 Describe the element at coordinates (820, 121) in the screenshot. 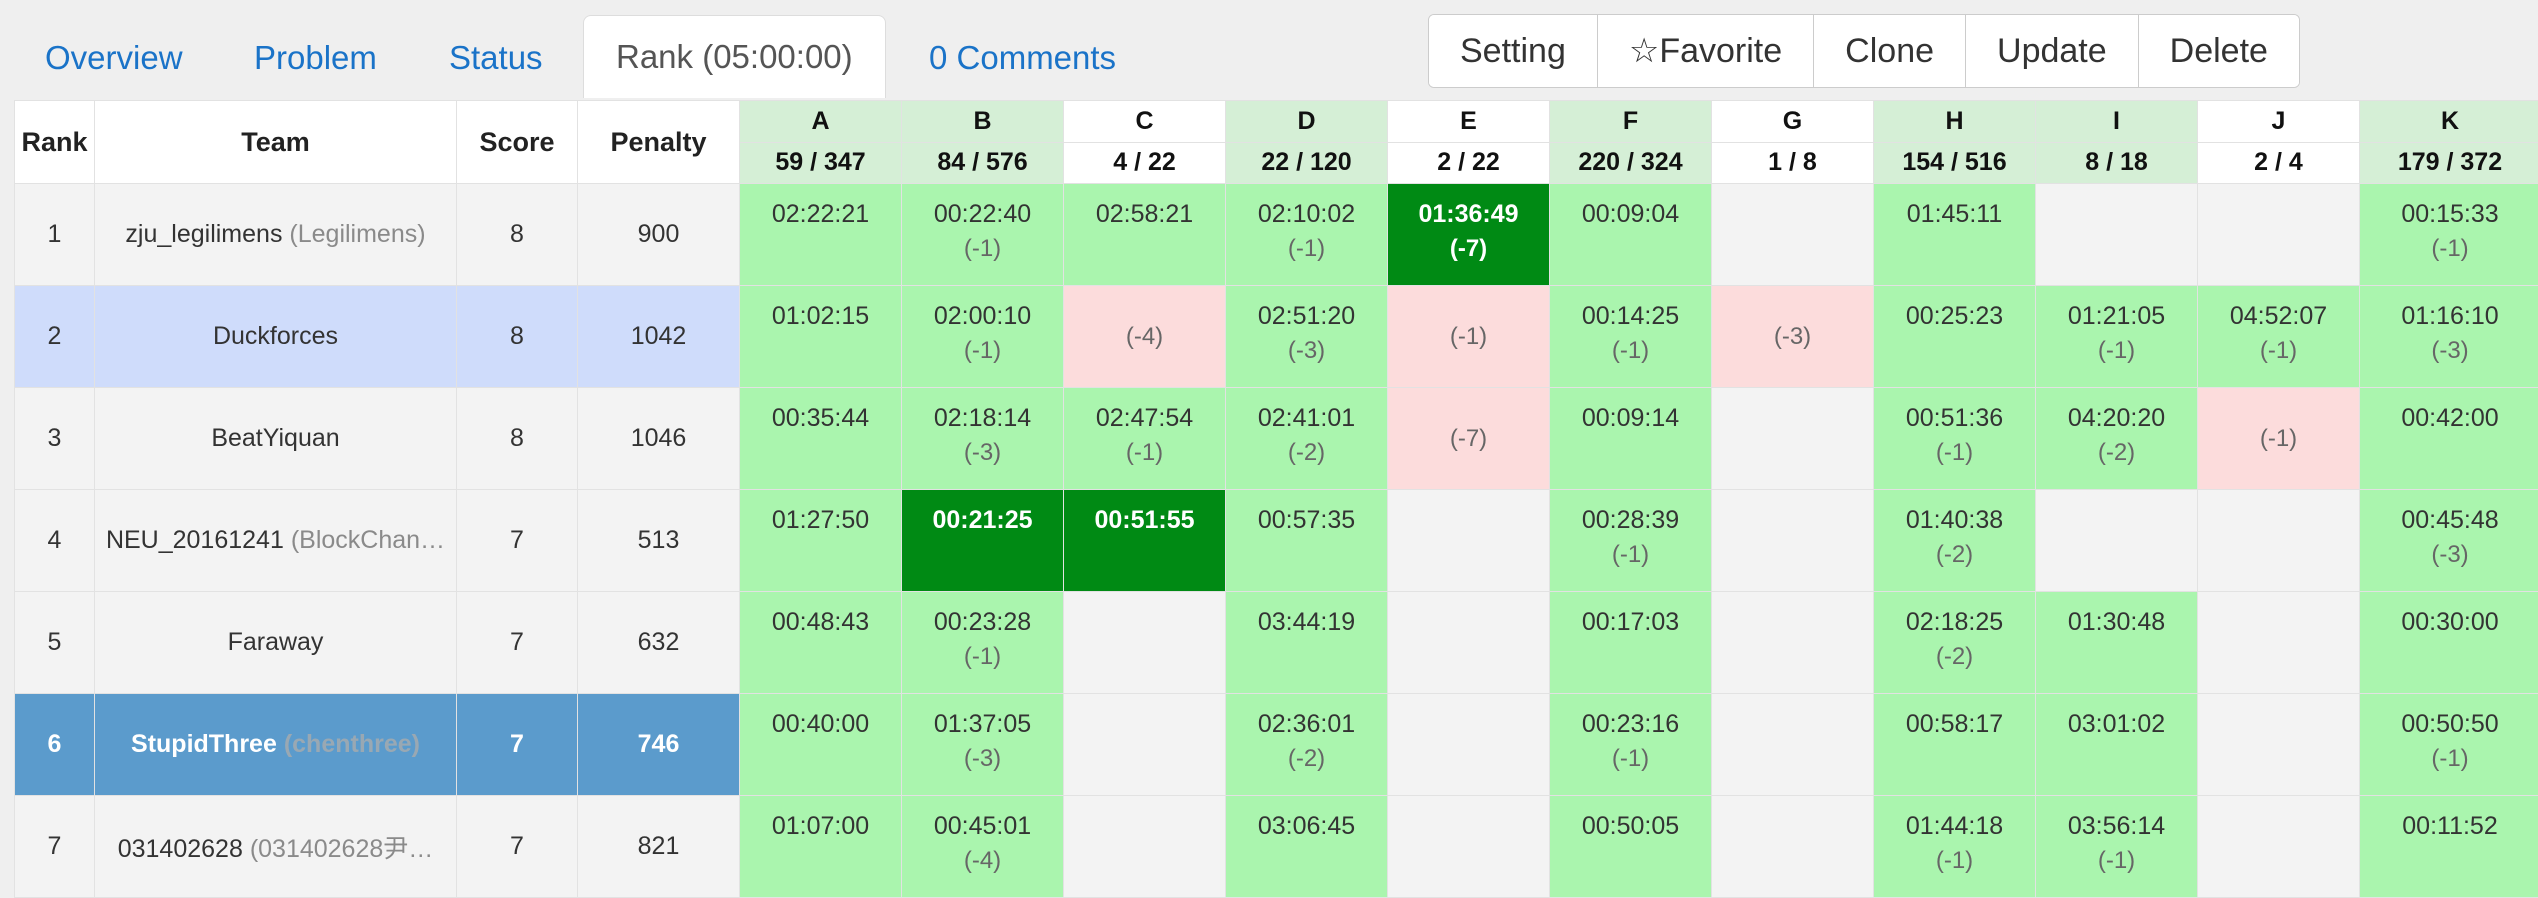

I see `problem-header-a: A` at that location.